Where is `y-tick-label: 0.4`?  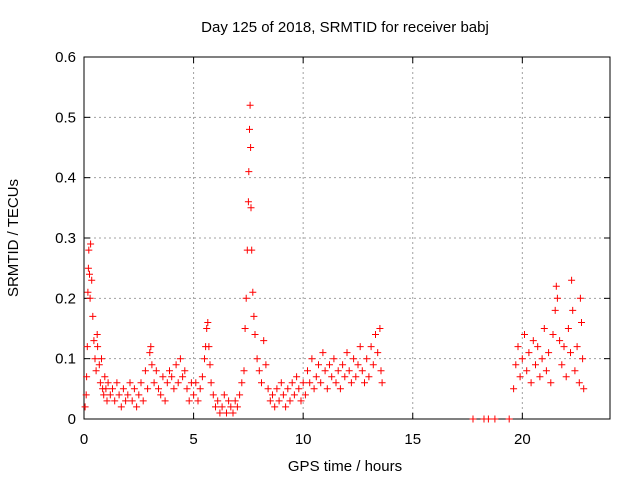 y-tick-label: 0.4 is located at coordinates (65, 178).